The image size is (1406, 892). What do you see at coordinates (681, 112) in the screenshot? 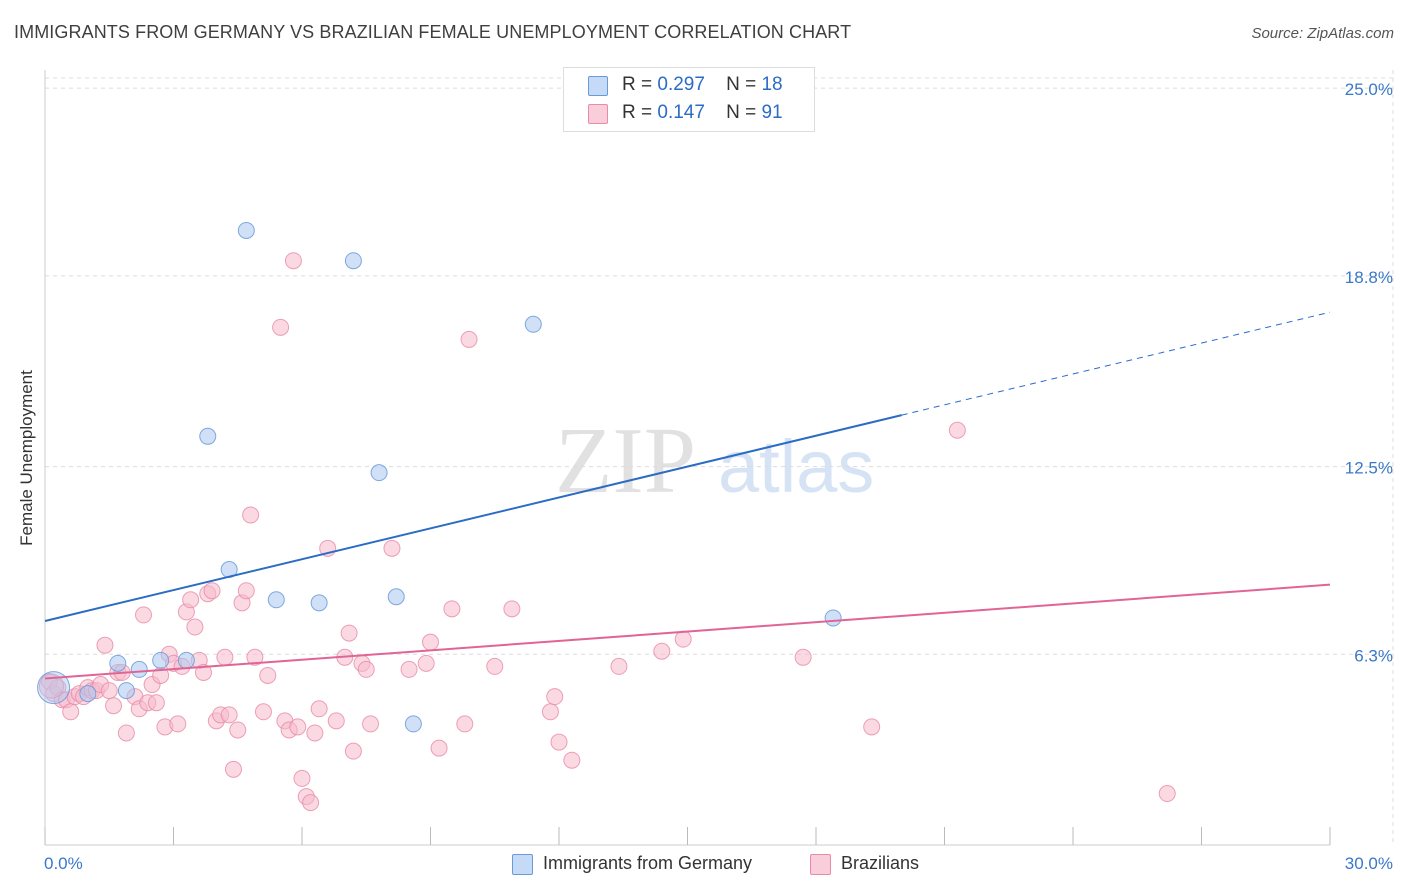
I see `r-value-brazilians: 0.147` at bounding box center [681, 112].